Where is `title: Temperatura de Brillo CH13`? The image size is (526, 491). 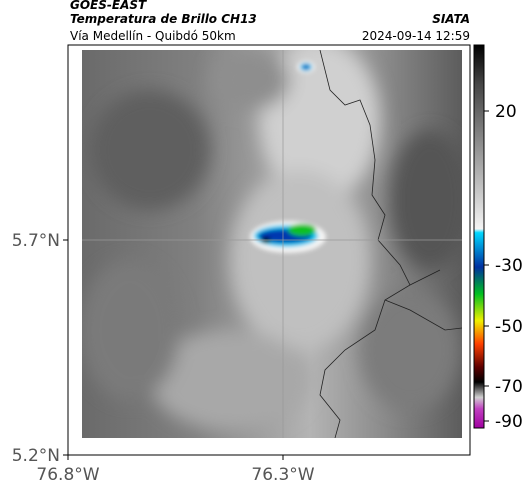 title: Temperatura de Brillo CH13 is located at coordinates (163, 19).